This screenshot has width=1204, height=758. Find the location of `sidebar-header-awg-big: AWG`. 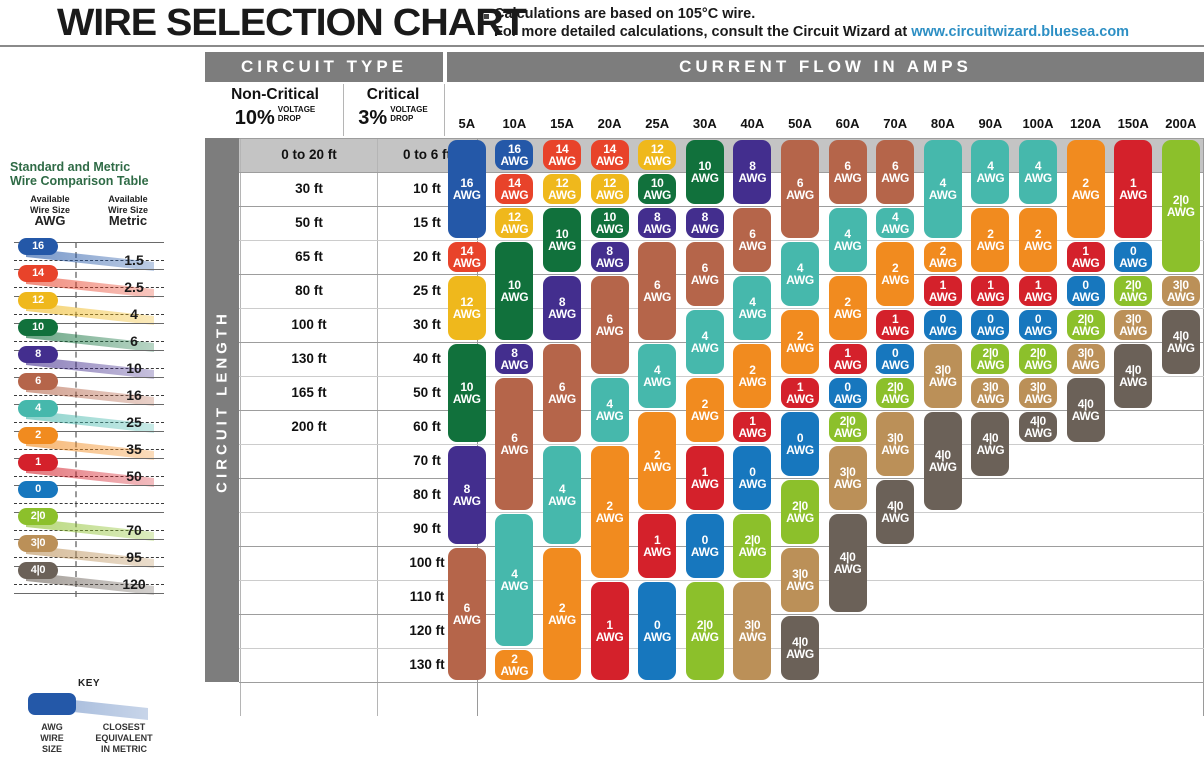

sidebar-header-awg-big: AWG is located at coordinates (50, 220).